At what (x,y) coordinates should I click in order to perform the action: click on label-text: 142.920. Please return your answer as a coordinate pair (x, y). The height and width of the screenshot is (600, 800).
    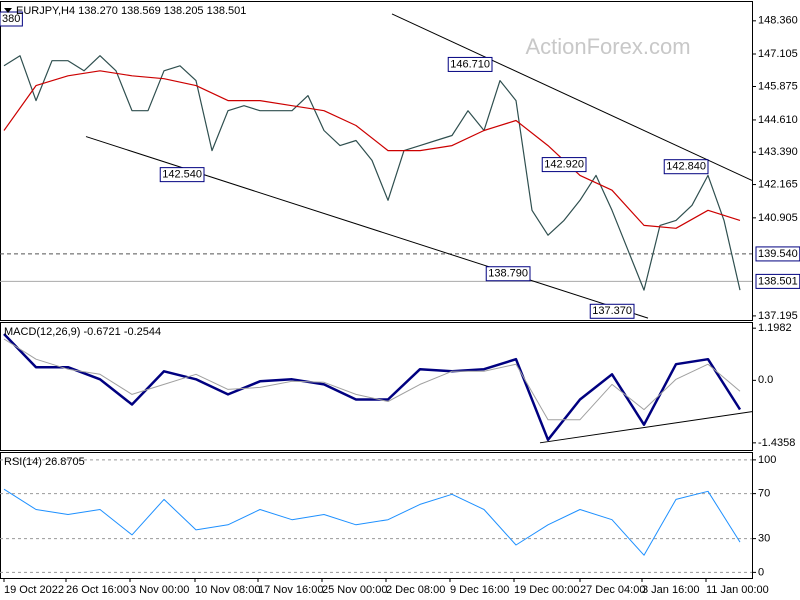
    Looking at the image, I should click on (564, 165).